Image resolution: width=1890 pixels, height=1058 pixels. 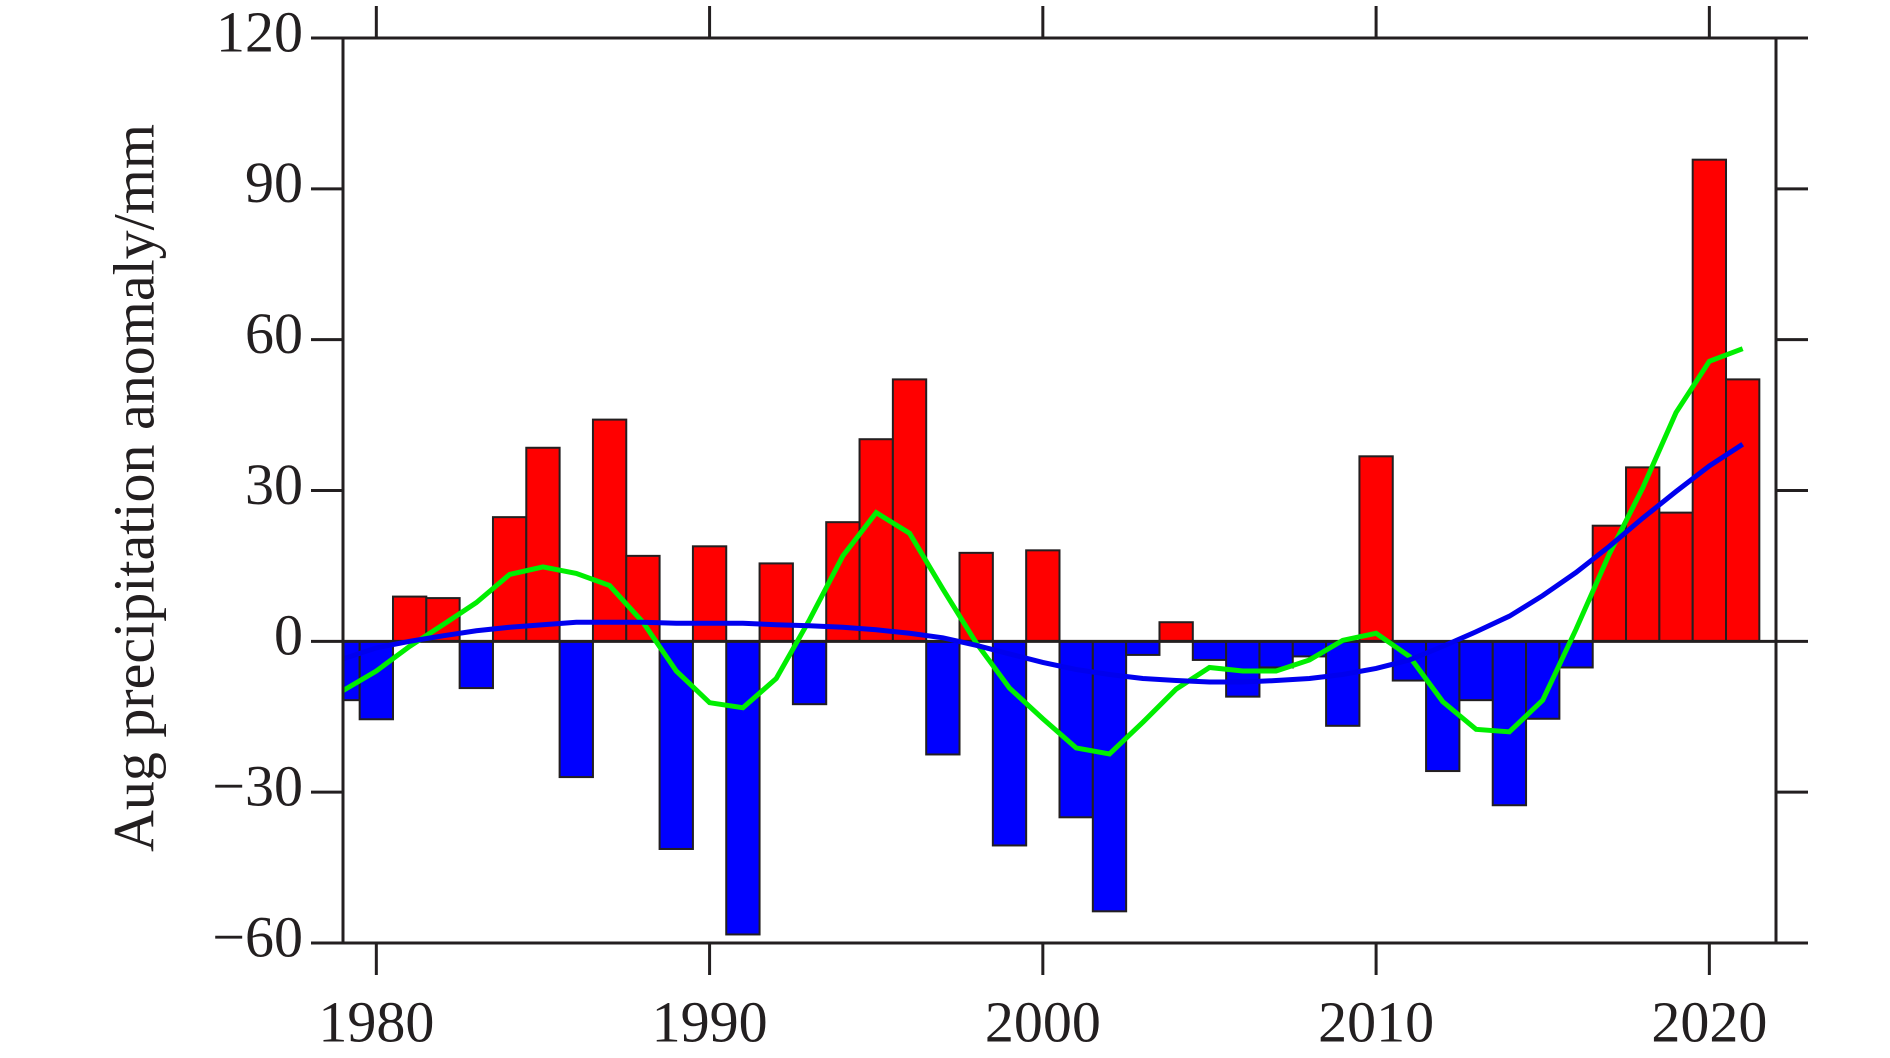 What do you see at coordinates (1376, 1021) in the screenshot?
I see `x-tick-label: 2010` at bounding box center [1376, 1021].